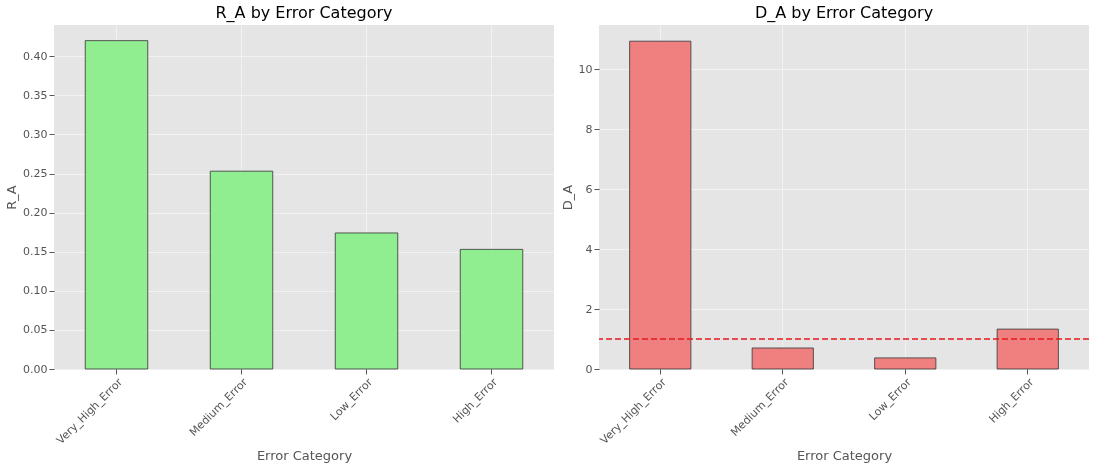 This screenshot has height=475, width=1108. I want to click on y-axis-title: D_A, so click(567, 197).